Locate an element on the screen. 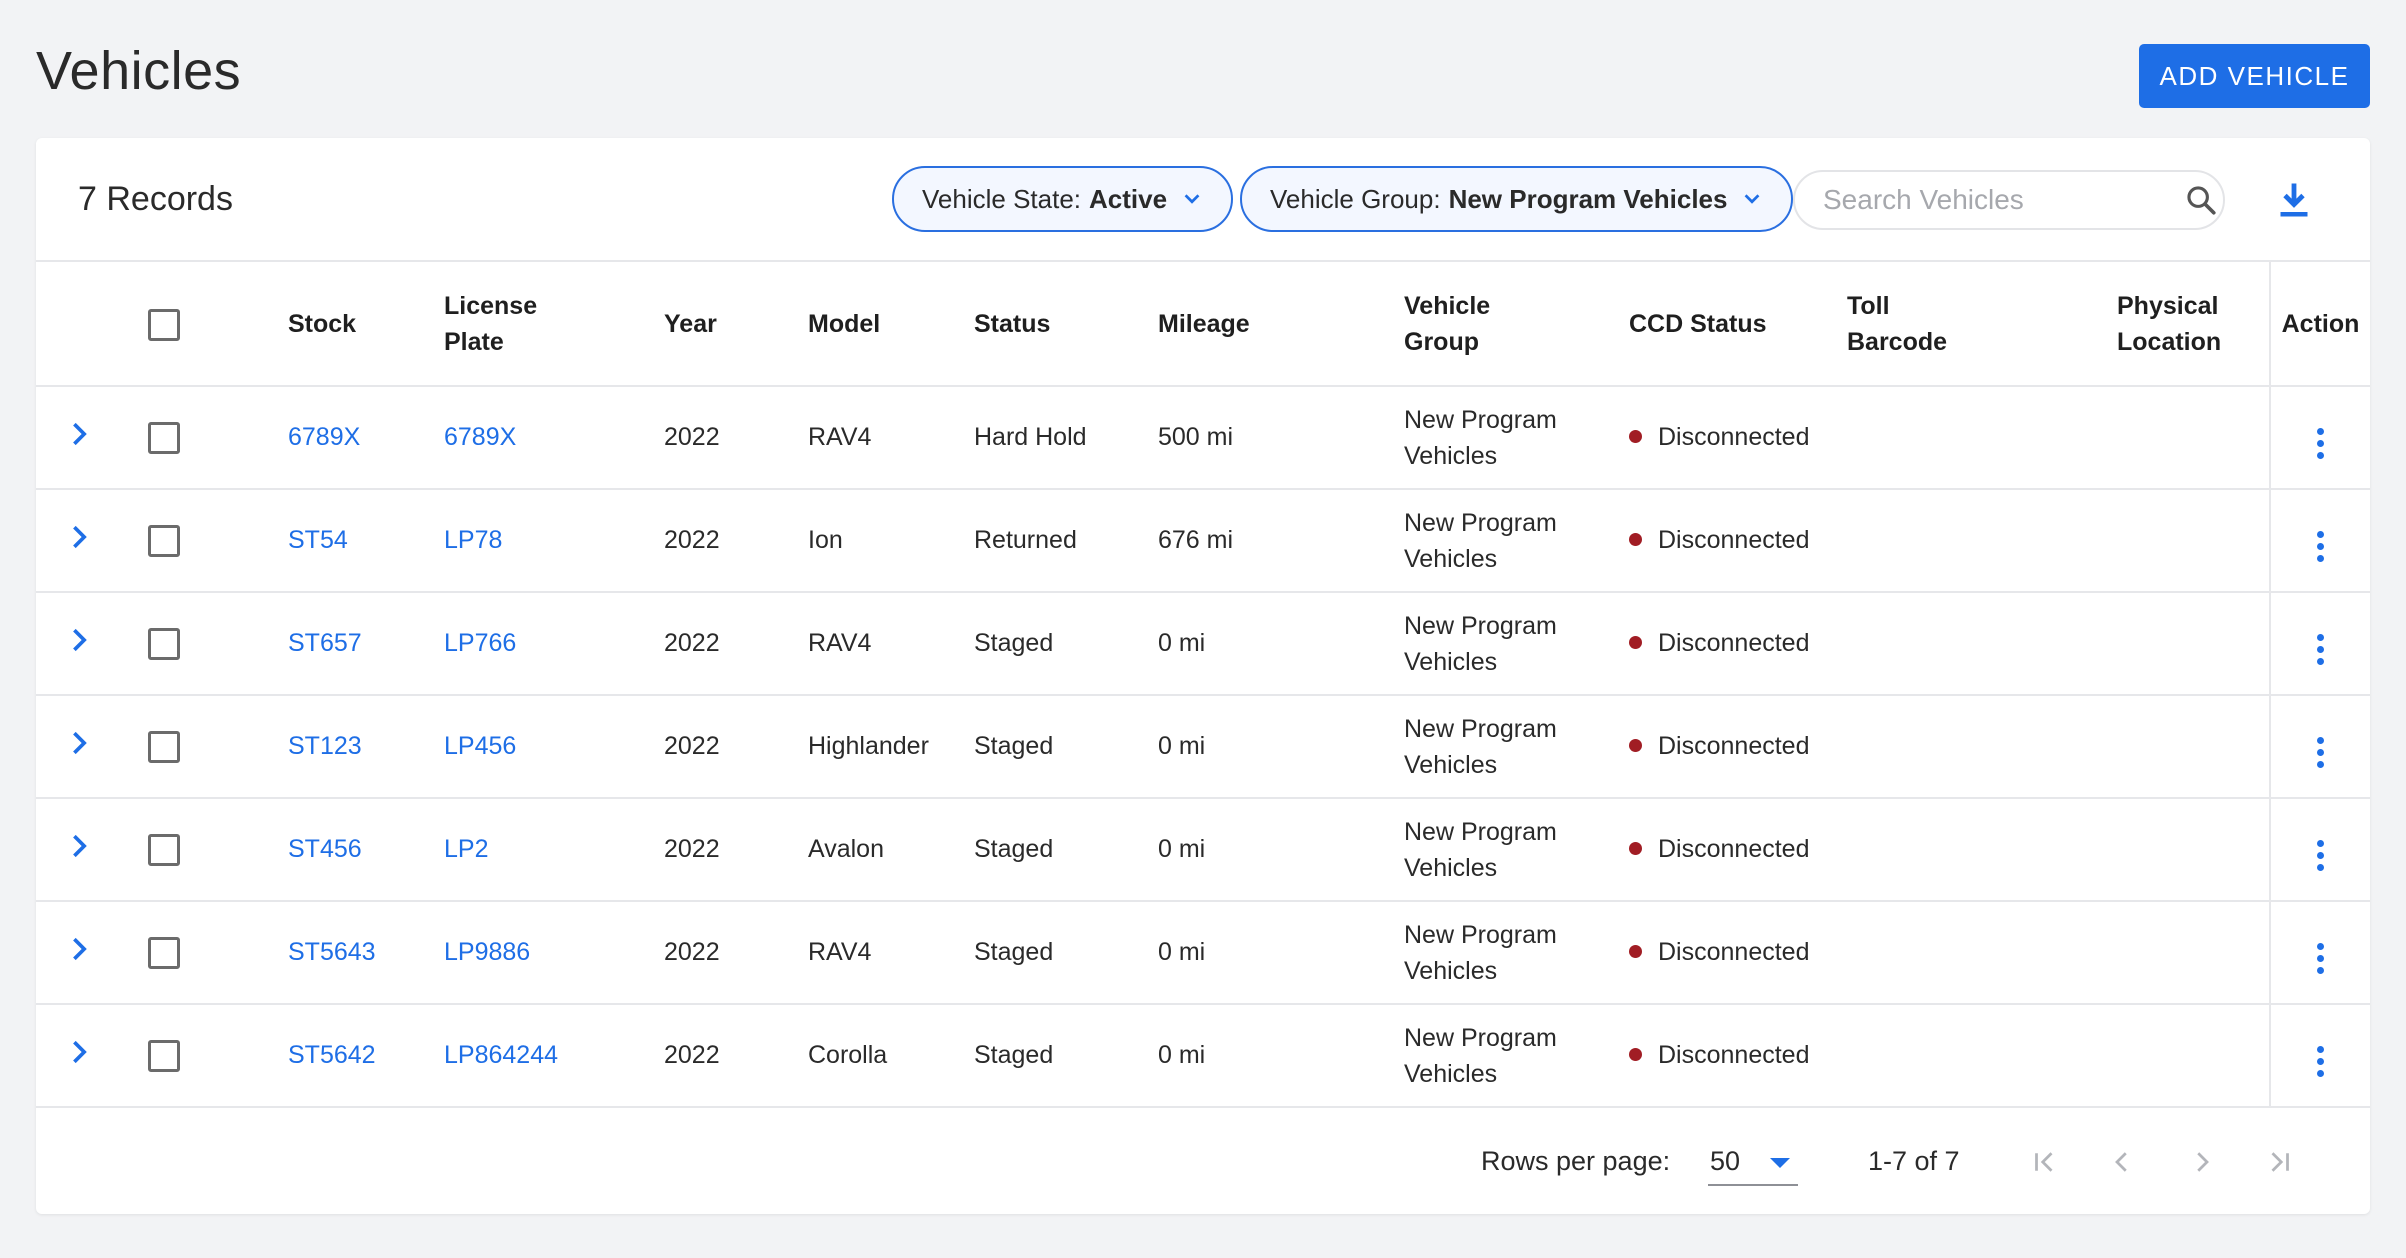 Image resolution: width=2406 pixels, height=1258 pixels. search-box is located at coordinates (2009, 200).